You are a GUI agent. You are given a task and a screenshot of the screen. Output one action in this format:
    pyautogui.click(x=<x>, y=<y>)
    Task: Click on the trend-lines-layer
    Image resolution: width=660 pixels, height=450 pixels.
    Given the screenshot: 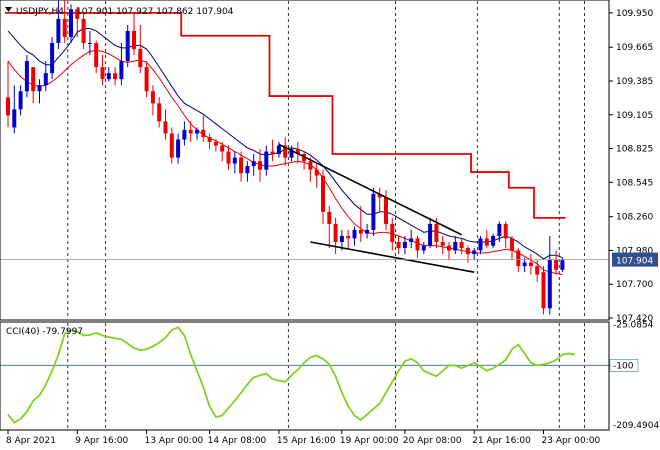 What is the action you would take?
    pyautogui.click(x=376, y=208)
    